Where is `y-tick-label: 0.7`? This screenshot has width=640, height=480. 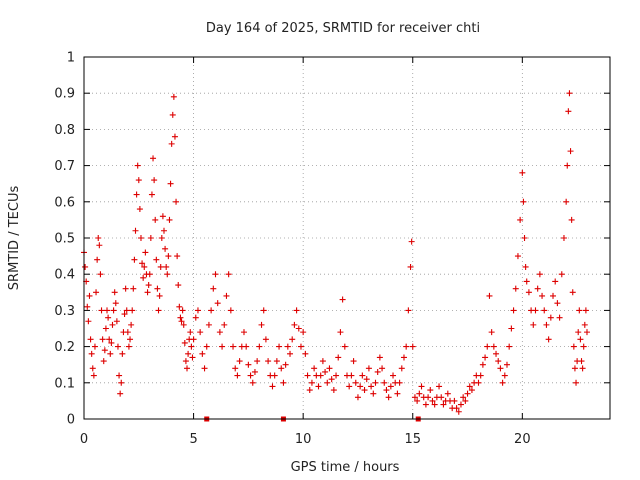
y-tick-label: 0.7 is located at coordinates (64, 166).